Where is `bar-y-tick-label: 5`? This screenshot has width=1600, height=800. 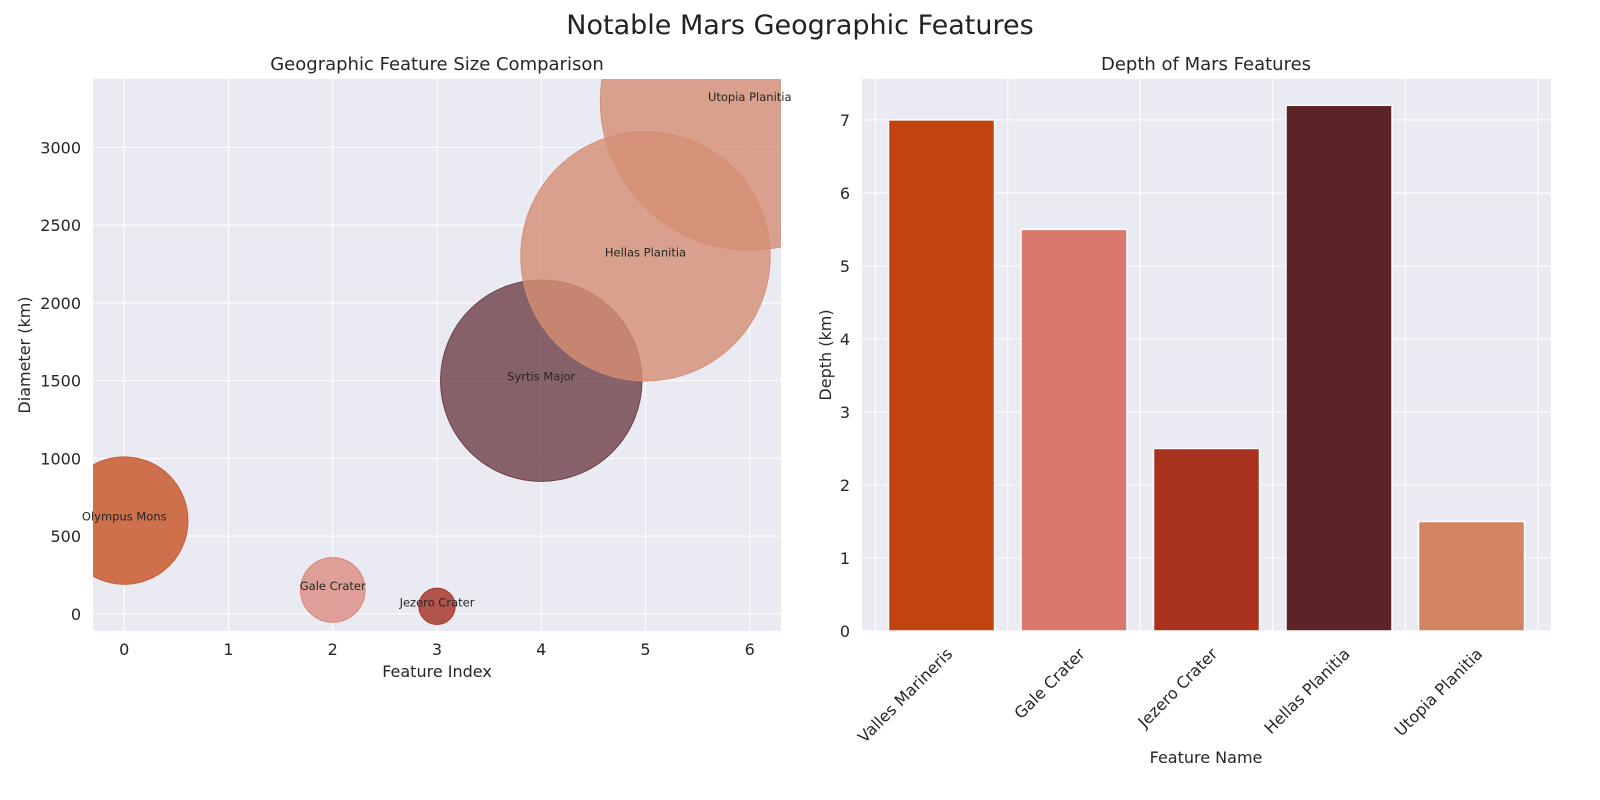
bar-y-tick-label: 5 is located at coordinates (845, 266).